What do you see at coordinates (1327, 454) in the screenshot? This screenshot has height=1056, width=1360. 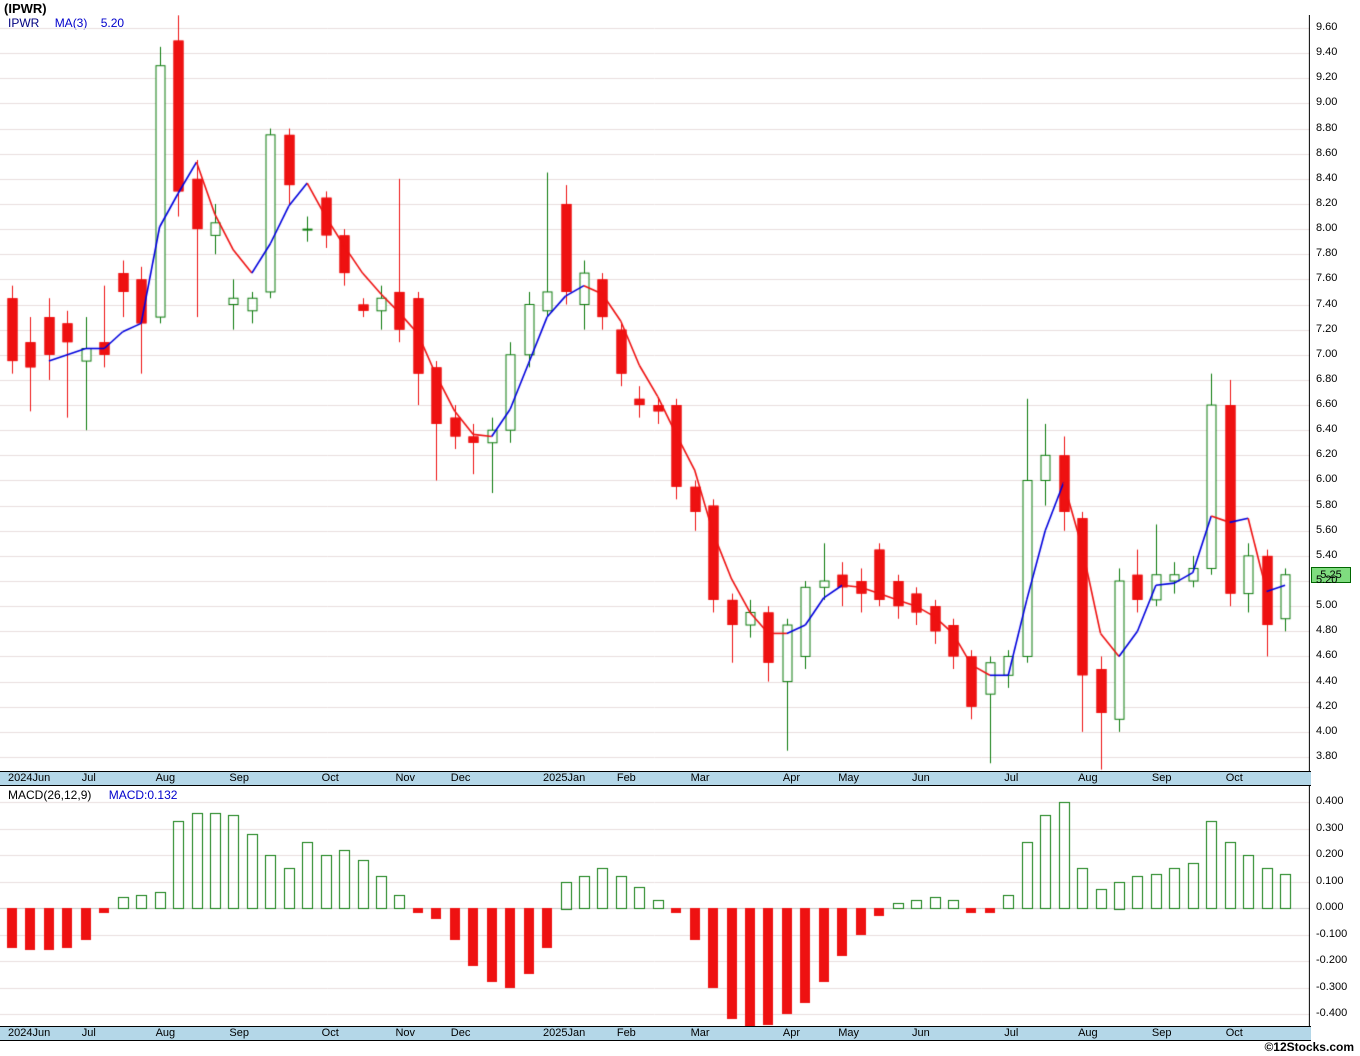 I see `price-axis-label: 6.20` at bounding box center [1327, 454].